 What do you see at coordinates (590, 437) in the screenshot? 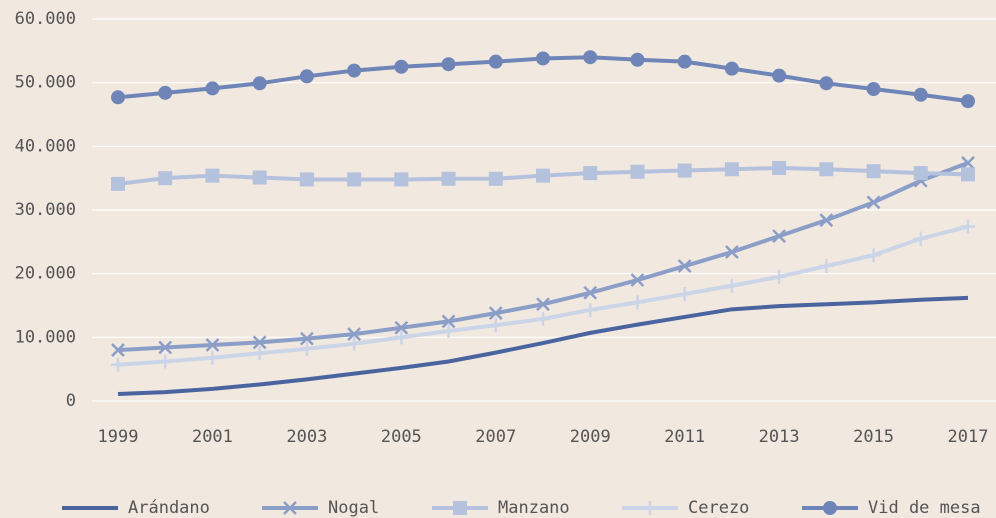
I see `x-tick-label: 2009` at bounding box center [590, 437].